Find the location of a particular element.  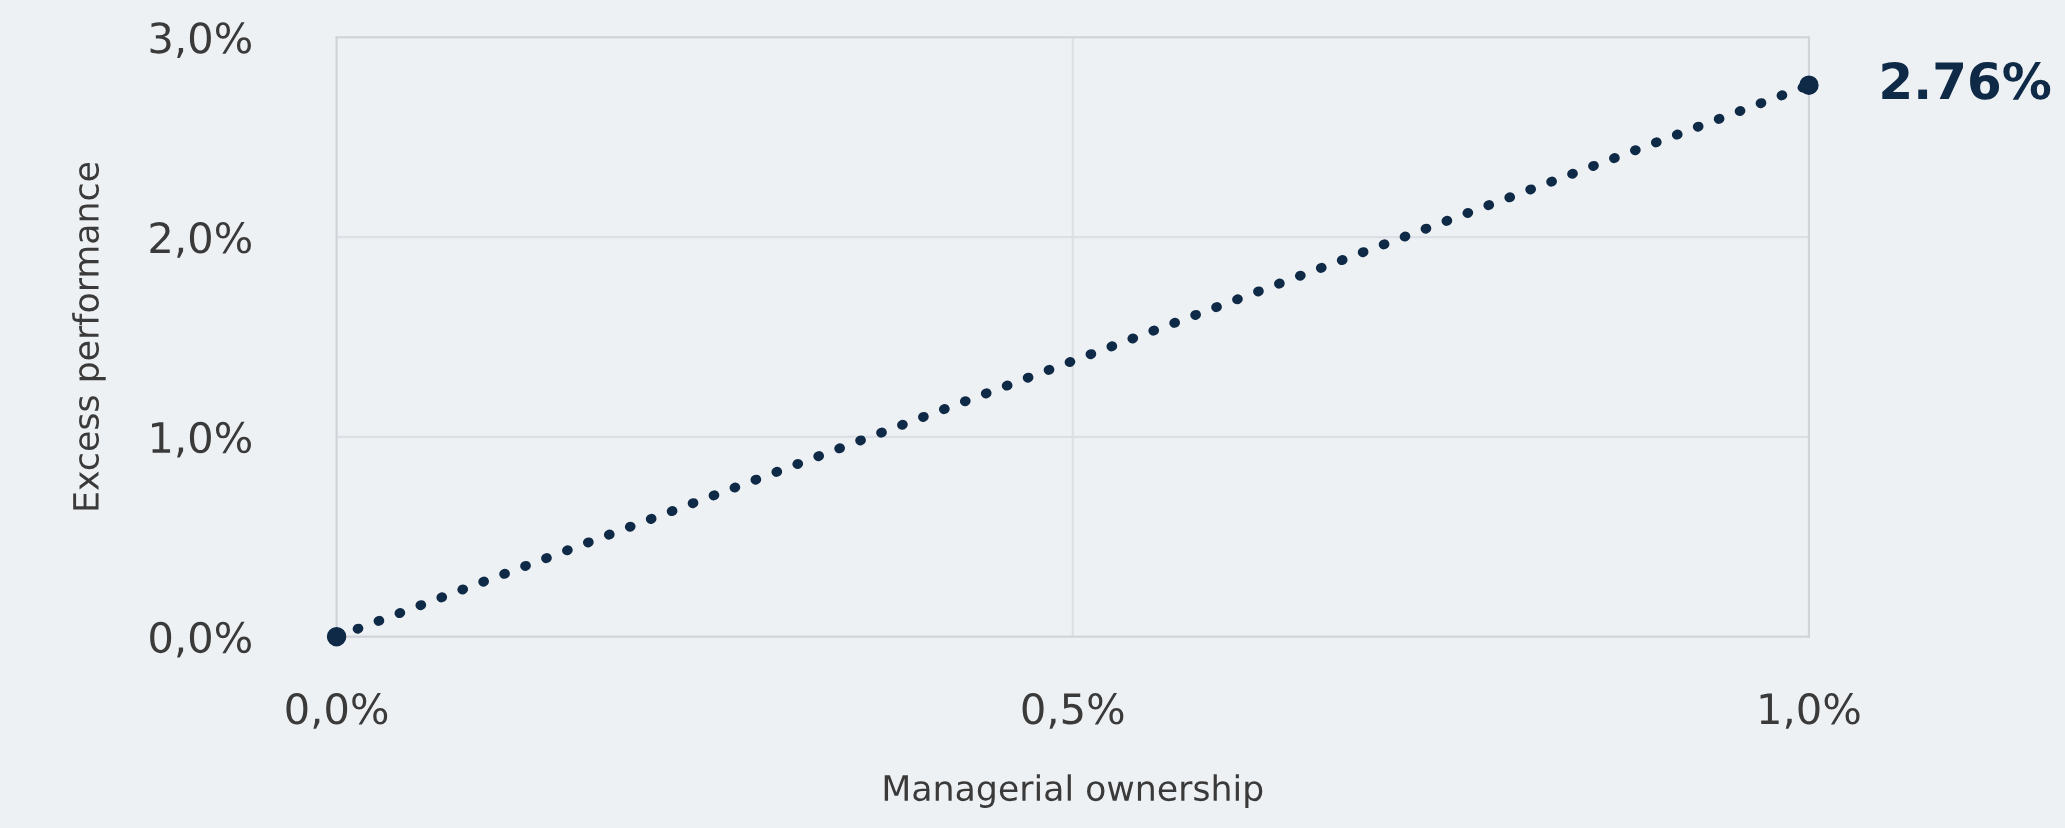

x-tick-label: 0,5% is located at coordinates (1073, 711).